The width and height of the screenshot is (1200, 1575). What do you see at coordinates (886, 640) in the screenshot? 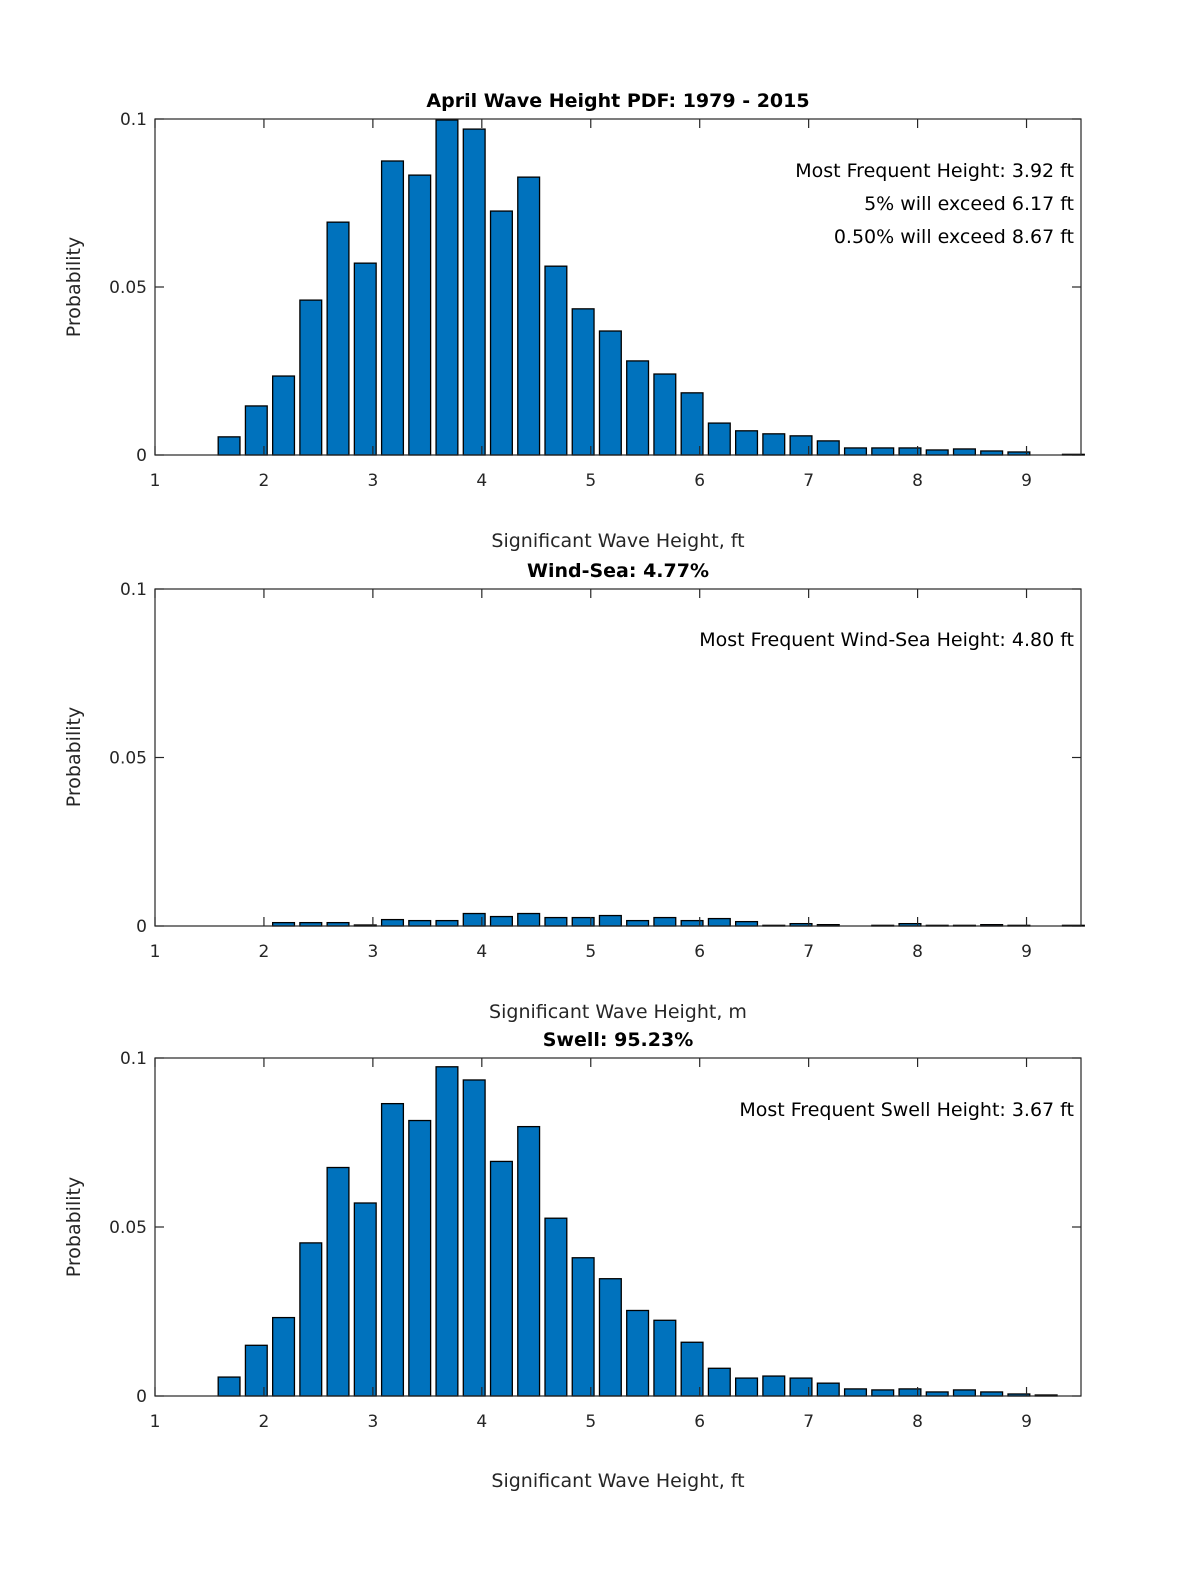
I see `annotation-most-frequent-wind-sea: Most Frequent Wind-Sea Height: 4.80 ft` at bounding box center [886, 640].